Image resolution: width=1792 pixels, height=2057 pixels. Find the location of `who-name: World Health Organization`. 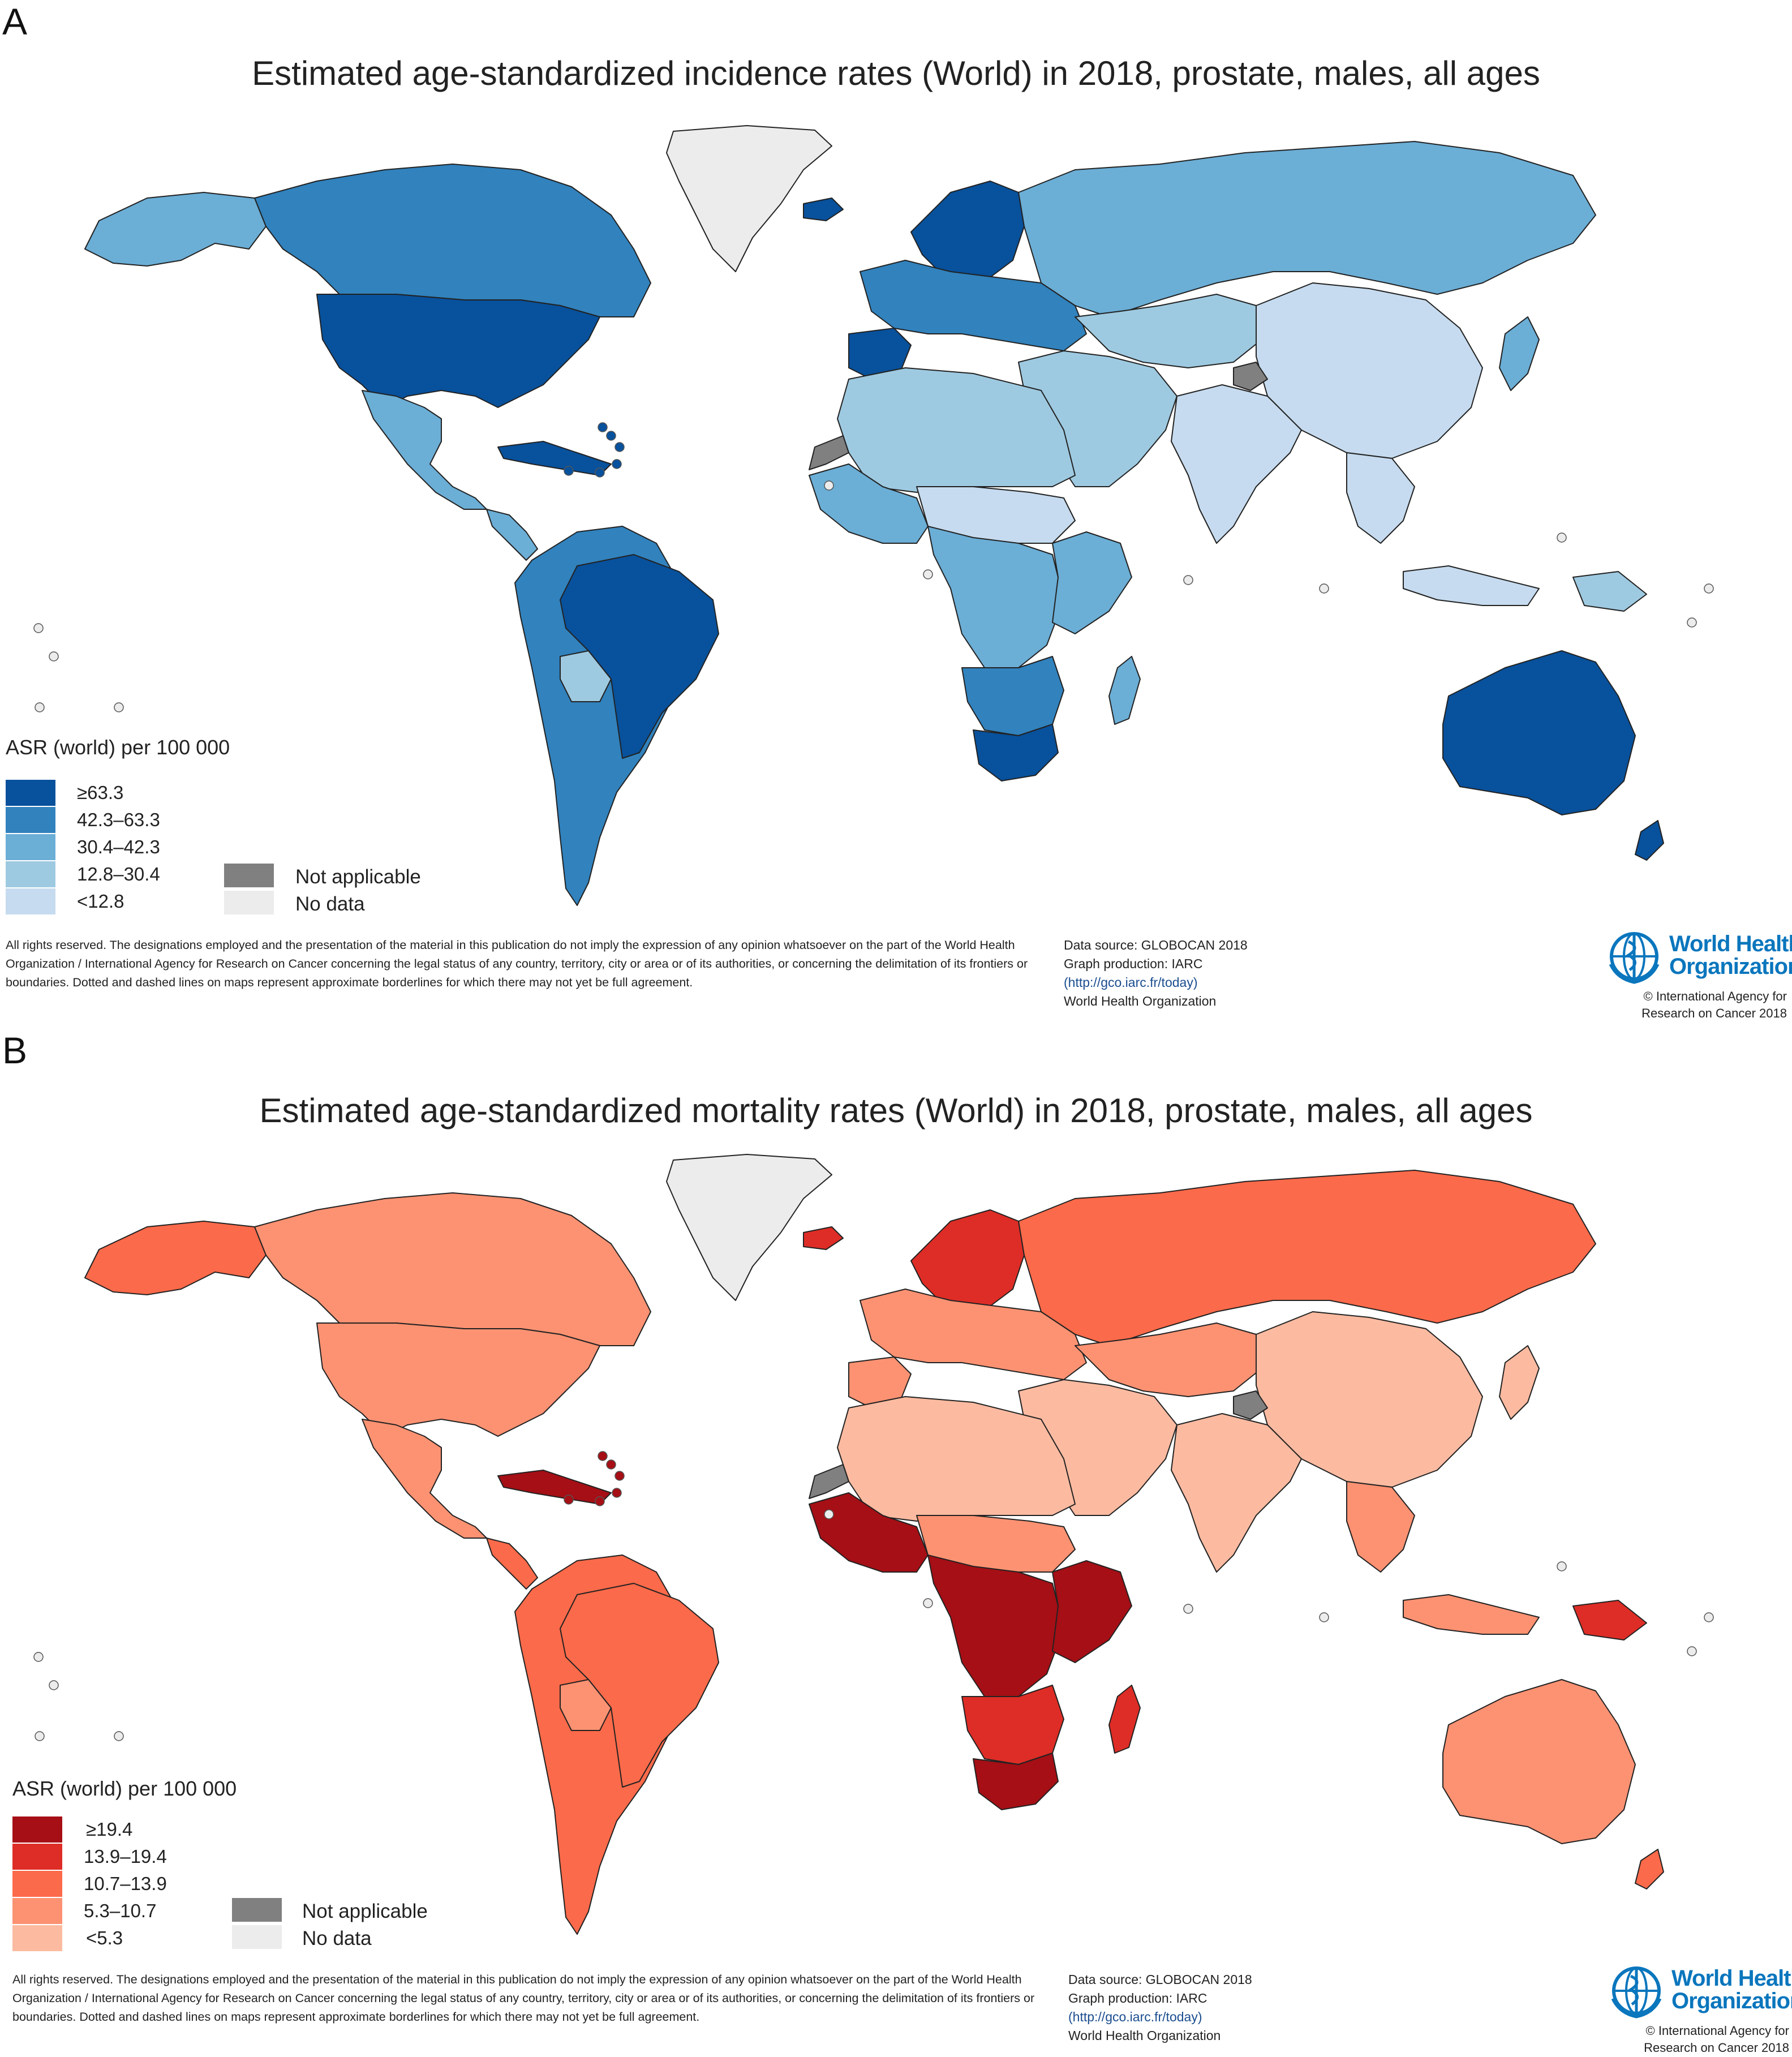

who-name: World Health Organization is located at coordinates (1731, 1989).